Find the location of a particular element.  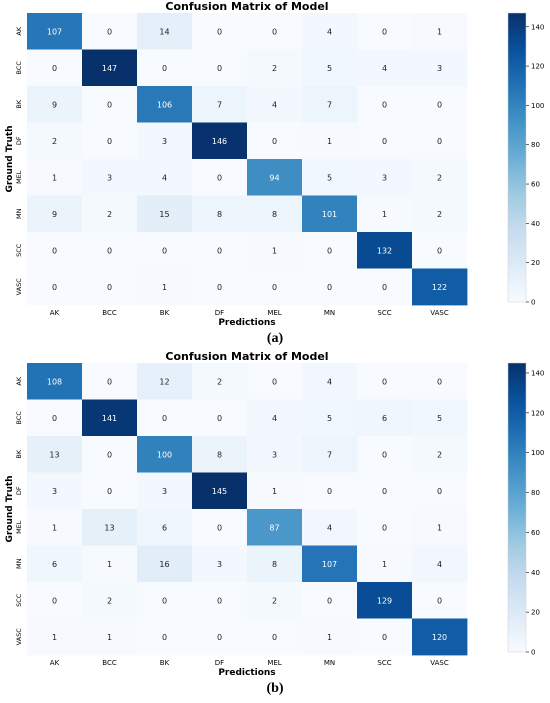

x-tick-label: AK is located at coordinates (55, 313).